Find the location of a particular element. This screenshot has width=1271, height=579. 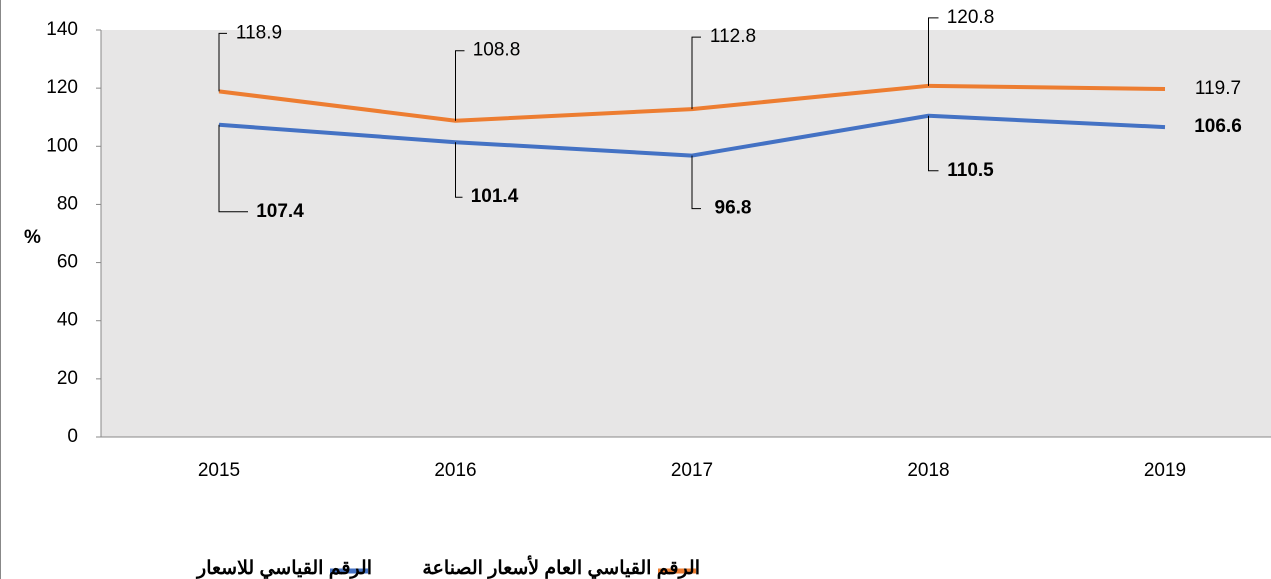

y-tick-label: 40 is located at coordinates (67, 320).